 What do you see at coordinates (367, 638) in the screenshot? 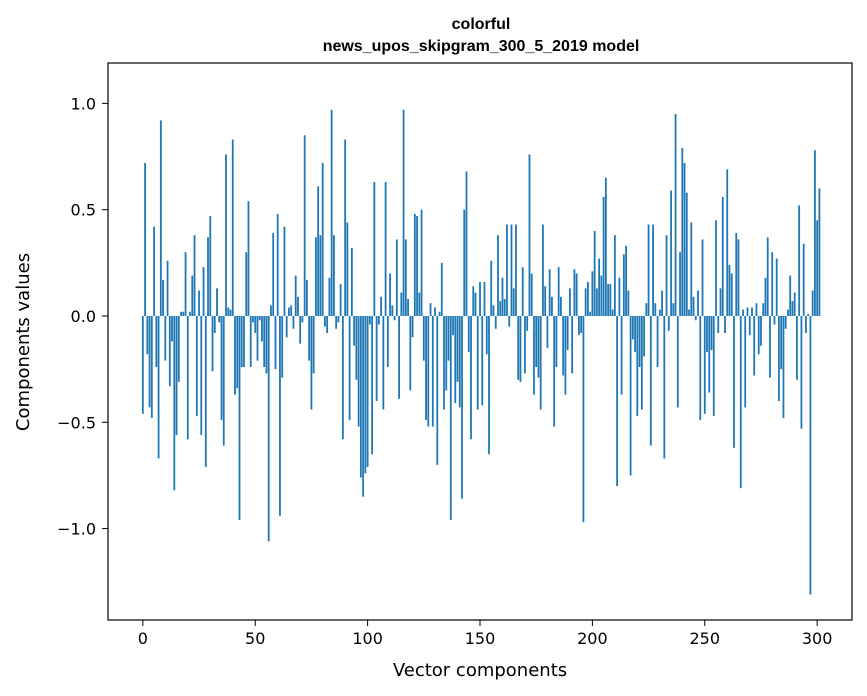
I see `x-tick-label: 100` at bounding box center [367, 638].